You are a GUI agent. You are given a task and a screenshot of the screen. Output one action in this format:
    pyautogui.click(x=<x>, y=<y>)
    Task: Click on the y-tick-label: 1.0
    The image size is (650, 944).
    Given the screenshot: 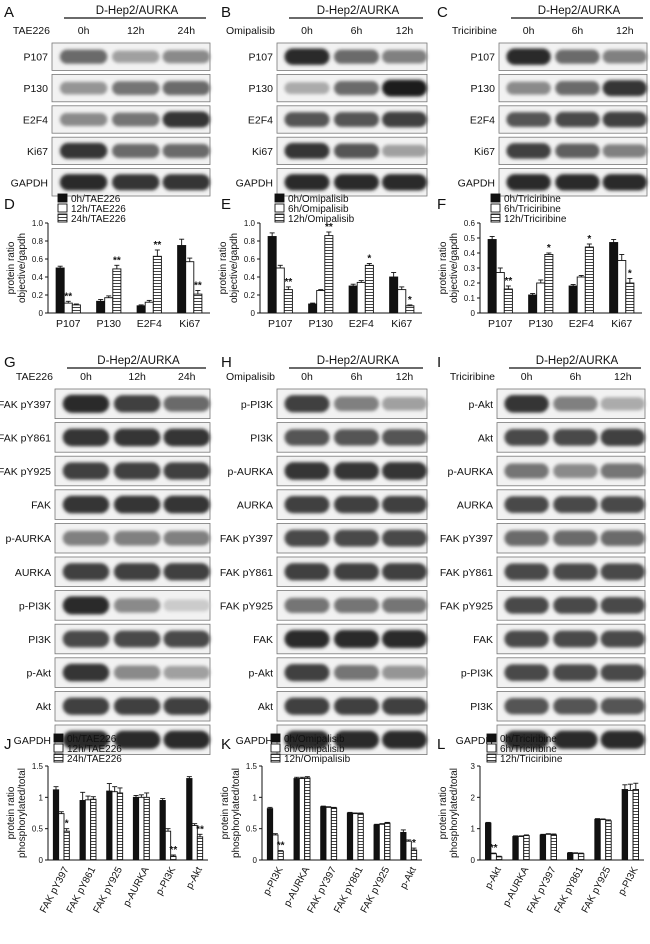 What is the action you would take?
    pyautogui.click(x=38, y=223)
    